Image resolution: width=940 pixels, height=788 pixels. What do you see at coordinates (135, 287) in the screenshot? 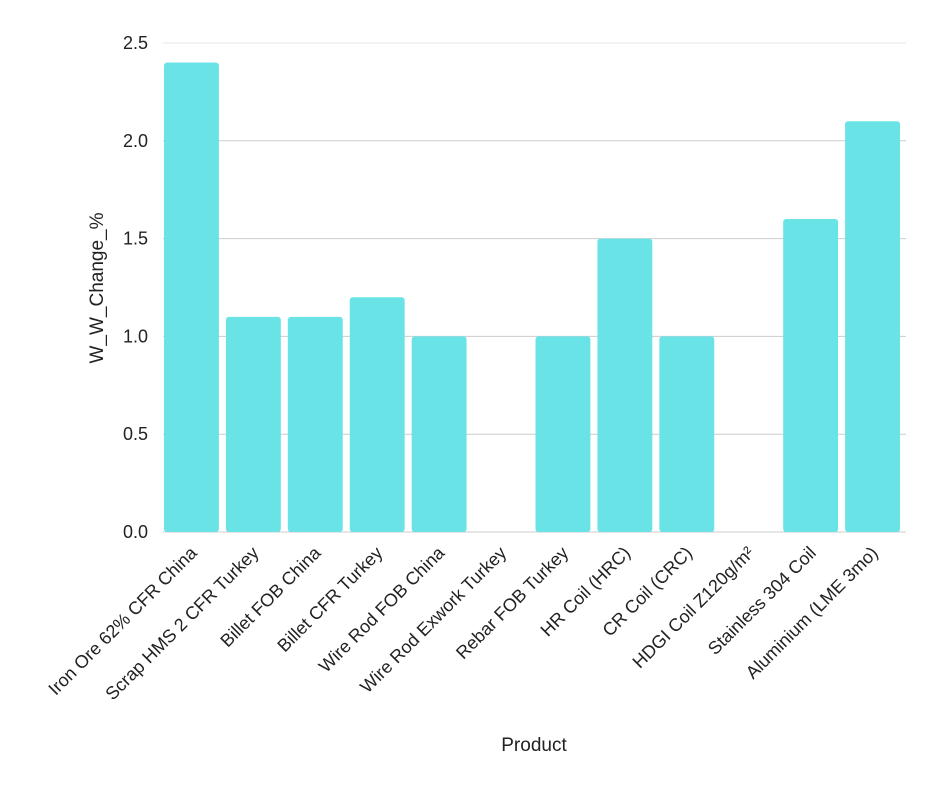
I see `y-tick-labels: 0.0 0.5 1.0 1.5 2.0 2.5` at bounding box center [135, 287].